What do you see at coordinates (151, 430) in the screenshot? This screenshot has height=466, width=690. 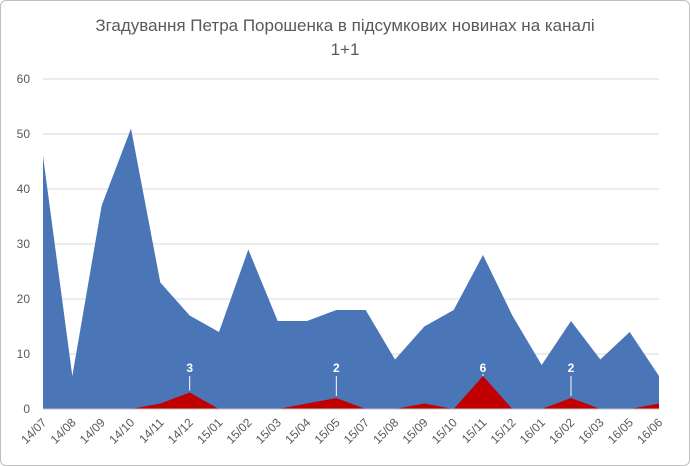 I see `x-tick-label: 14/11` at bounding box center [151, 430].